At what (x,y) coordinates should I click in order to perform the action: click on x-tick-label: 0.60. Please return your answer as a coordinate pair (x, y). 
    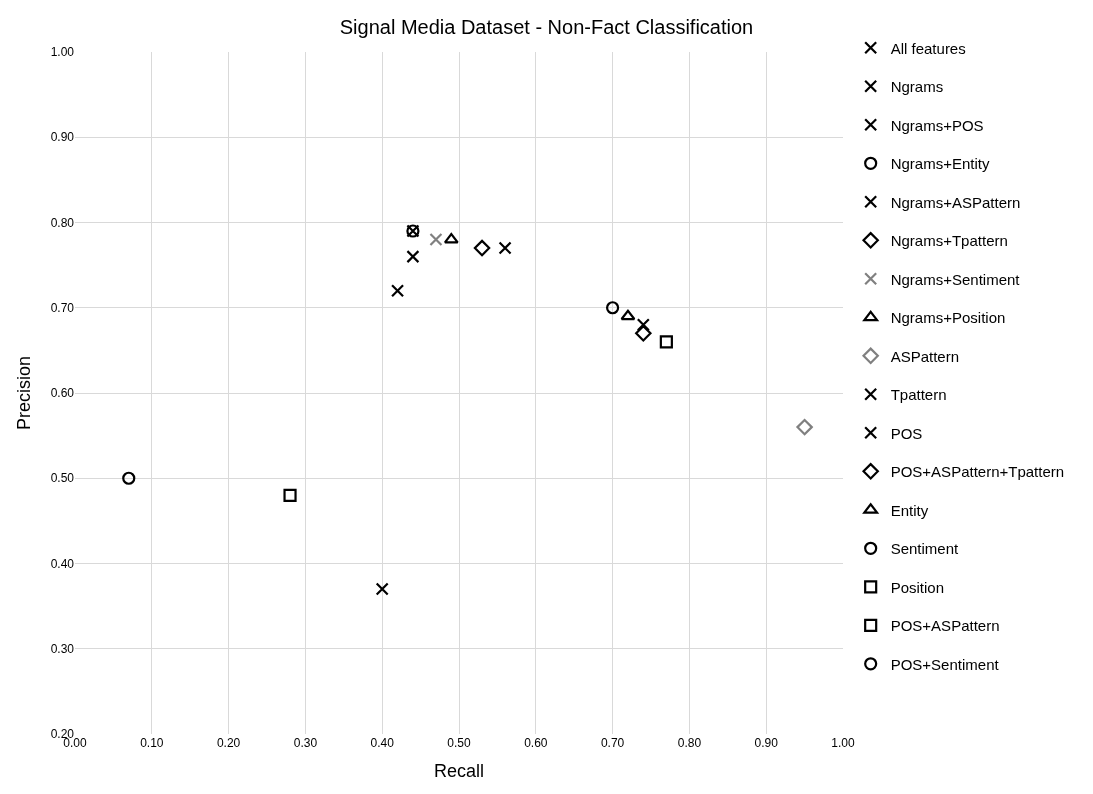
    Looking at the image, I should click on (536, 743).